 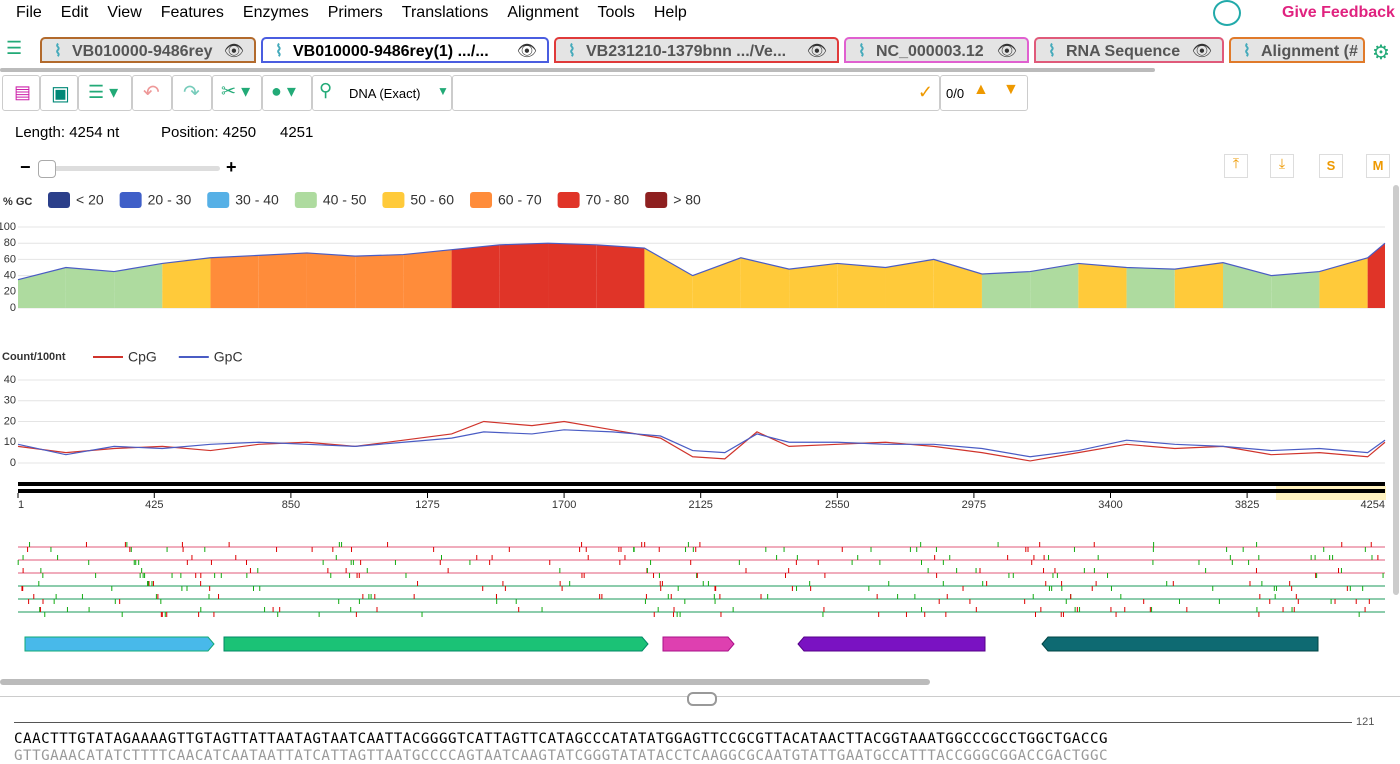 What do you see at coordinates (29, 12) in the screenshot?
I see `menu-item: File` at bounding box center [29, 12].